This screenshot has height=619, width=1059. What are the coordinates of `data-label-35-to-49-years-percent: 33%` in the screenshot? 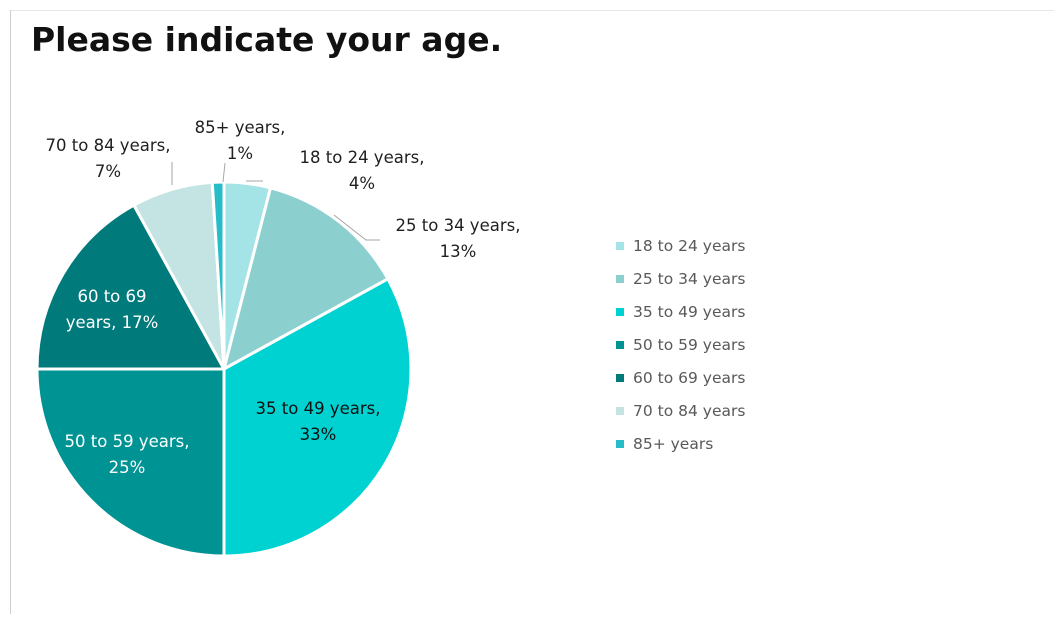 It's located at (318, 434).